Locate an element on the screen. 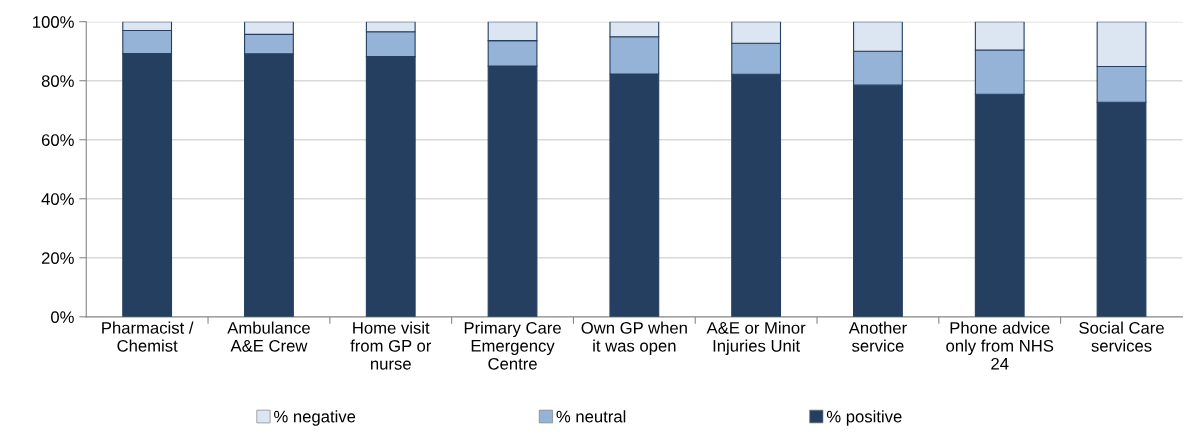 This screenshot has height=434, width=1198. x-tick-label: Phone advice only from NHS 24 is located at coordinates (1000, 345).